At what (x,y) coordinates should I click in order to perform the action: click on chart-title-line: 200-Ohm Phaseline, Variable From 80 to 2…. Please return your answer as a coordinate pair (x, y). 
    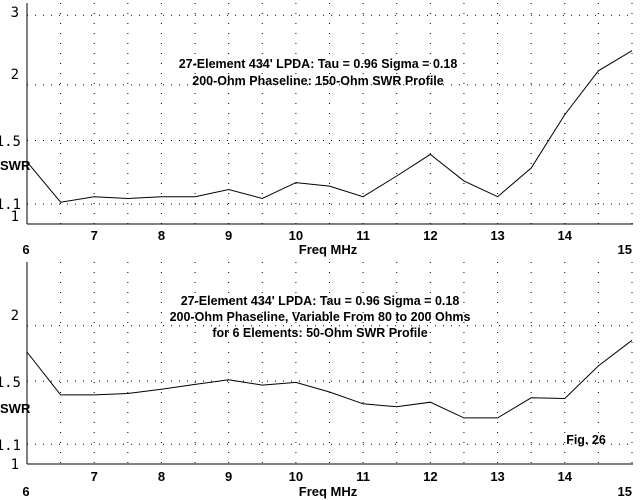
    Looking at the image, I should click on (320, 317).